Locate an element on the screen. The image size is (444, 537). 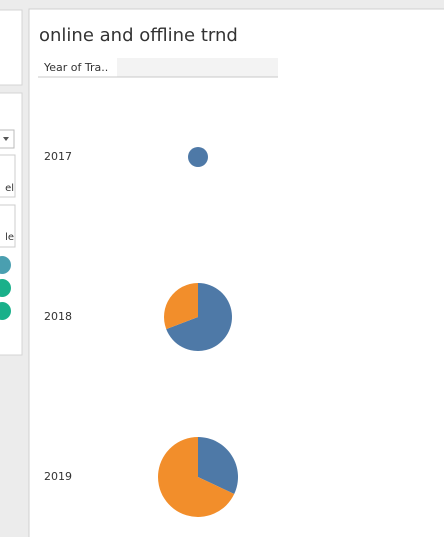
card-label: el is located at coordinates (9, 188).